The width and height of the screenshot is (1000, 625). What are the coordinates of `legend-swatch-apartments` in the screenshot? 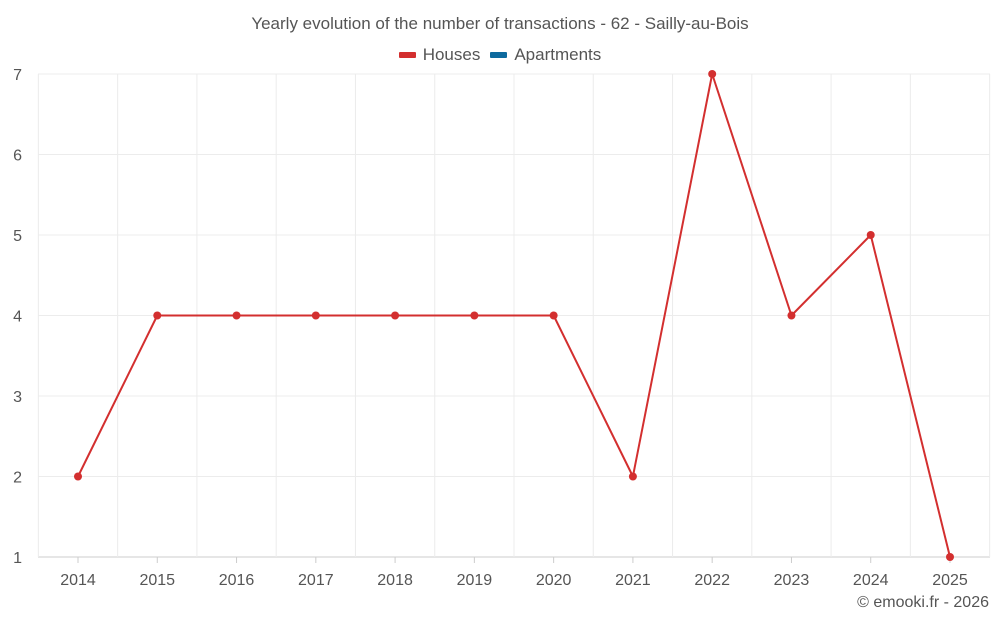 It's located at (499, 55).